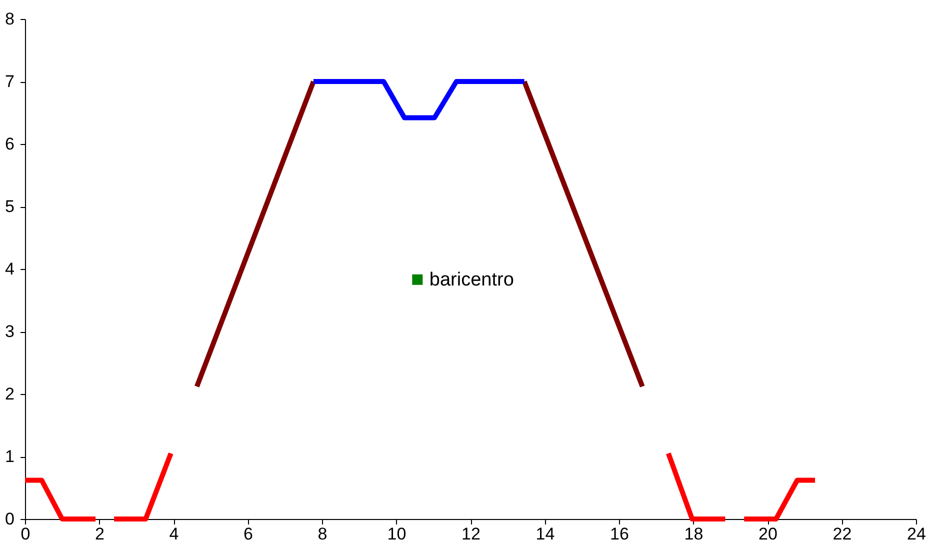 The width and height of the screenshot is (950, 554). Describe the element at coordinates (99, 534) in the screenshot. I see `x-tick-label: 2` at that location.